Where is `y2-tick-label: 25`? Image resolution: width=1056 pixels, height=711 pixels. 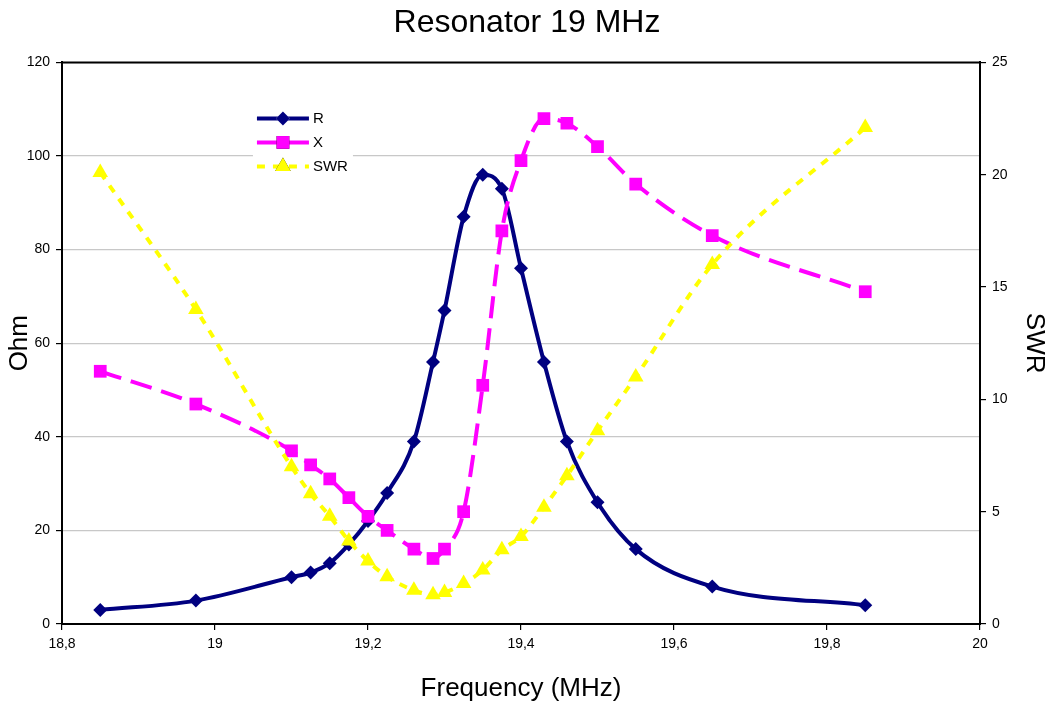 y2-tick-label: 25 is located at coordinates (1000, 61).